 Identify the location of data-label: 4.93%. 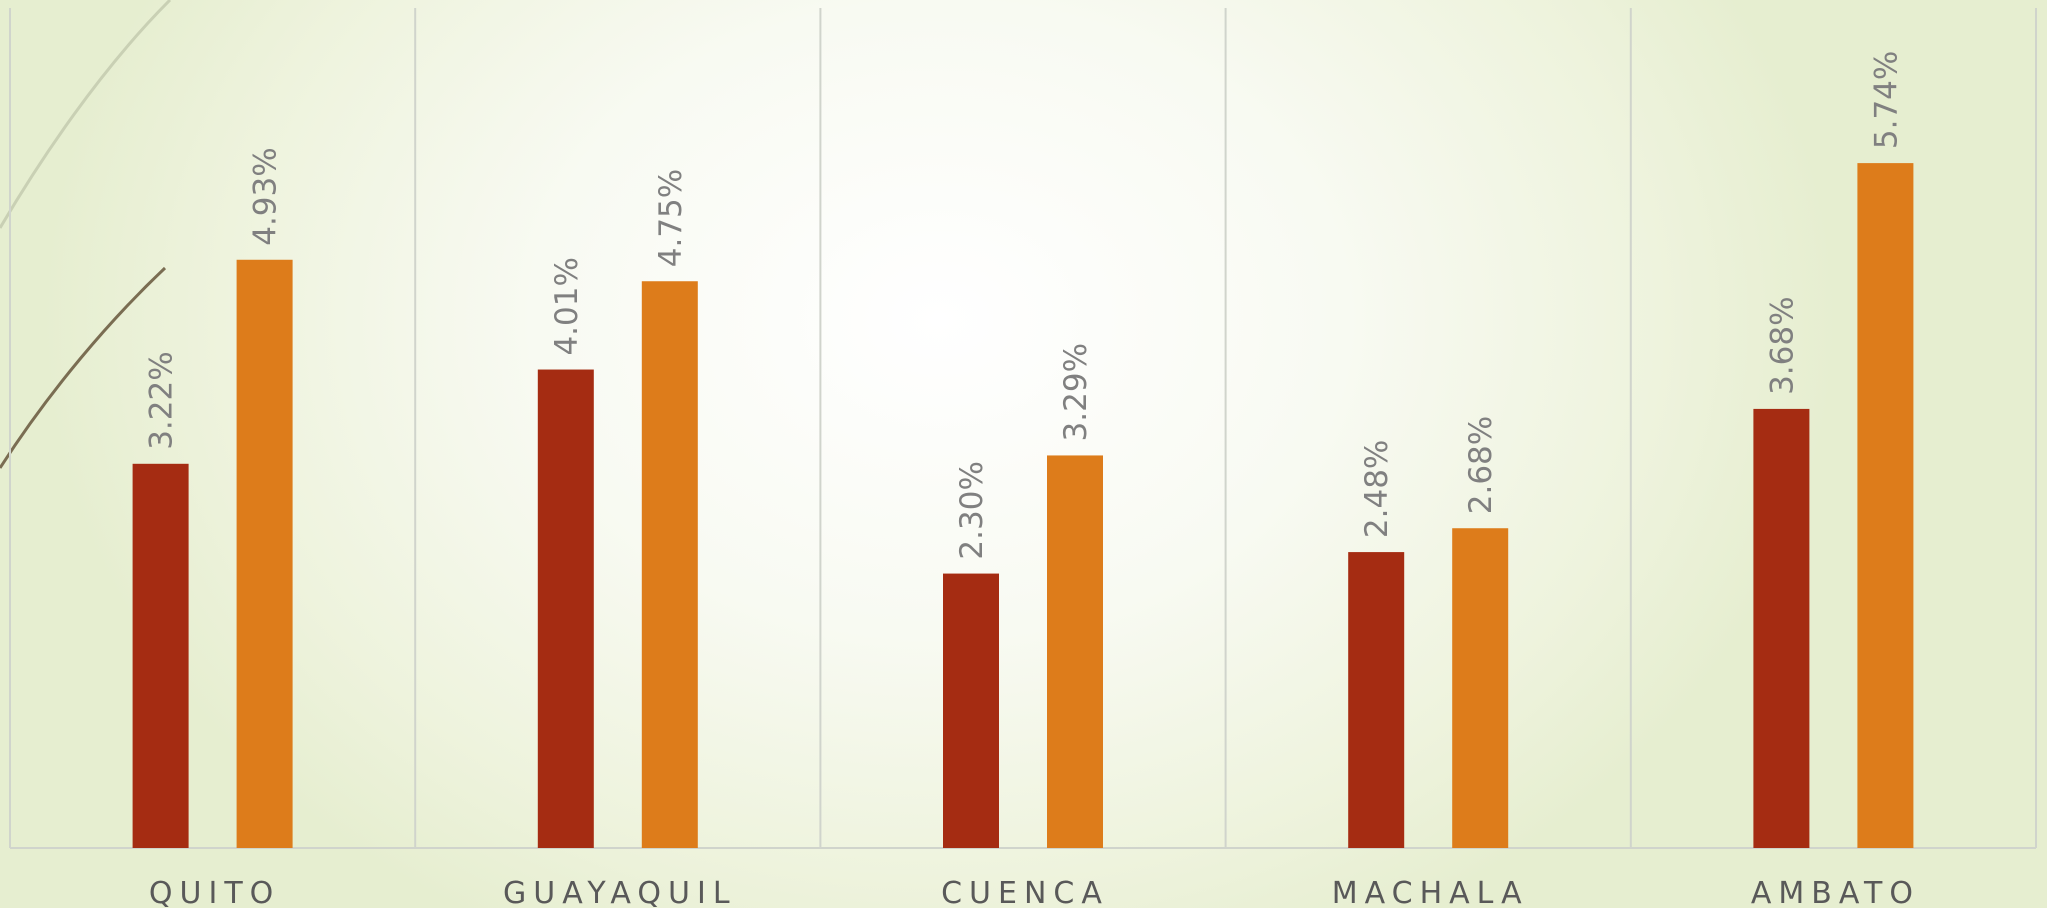
(266, 196).